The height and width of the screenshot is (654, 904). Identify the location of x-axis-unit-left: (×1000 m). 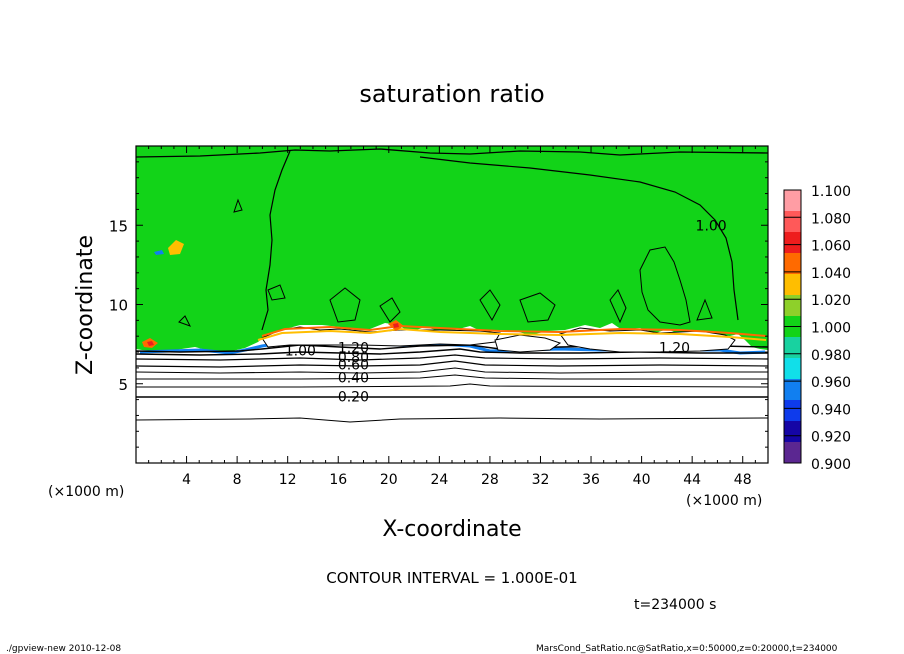
(86, 492).